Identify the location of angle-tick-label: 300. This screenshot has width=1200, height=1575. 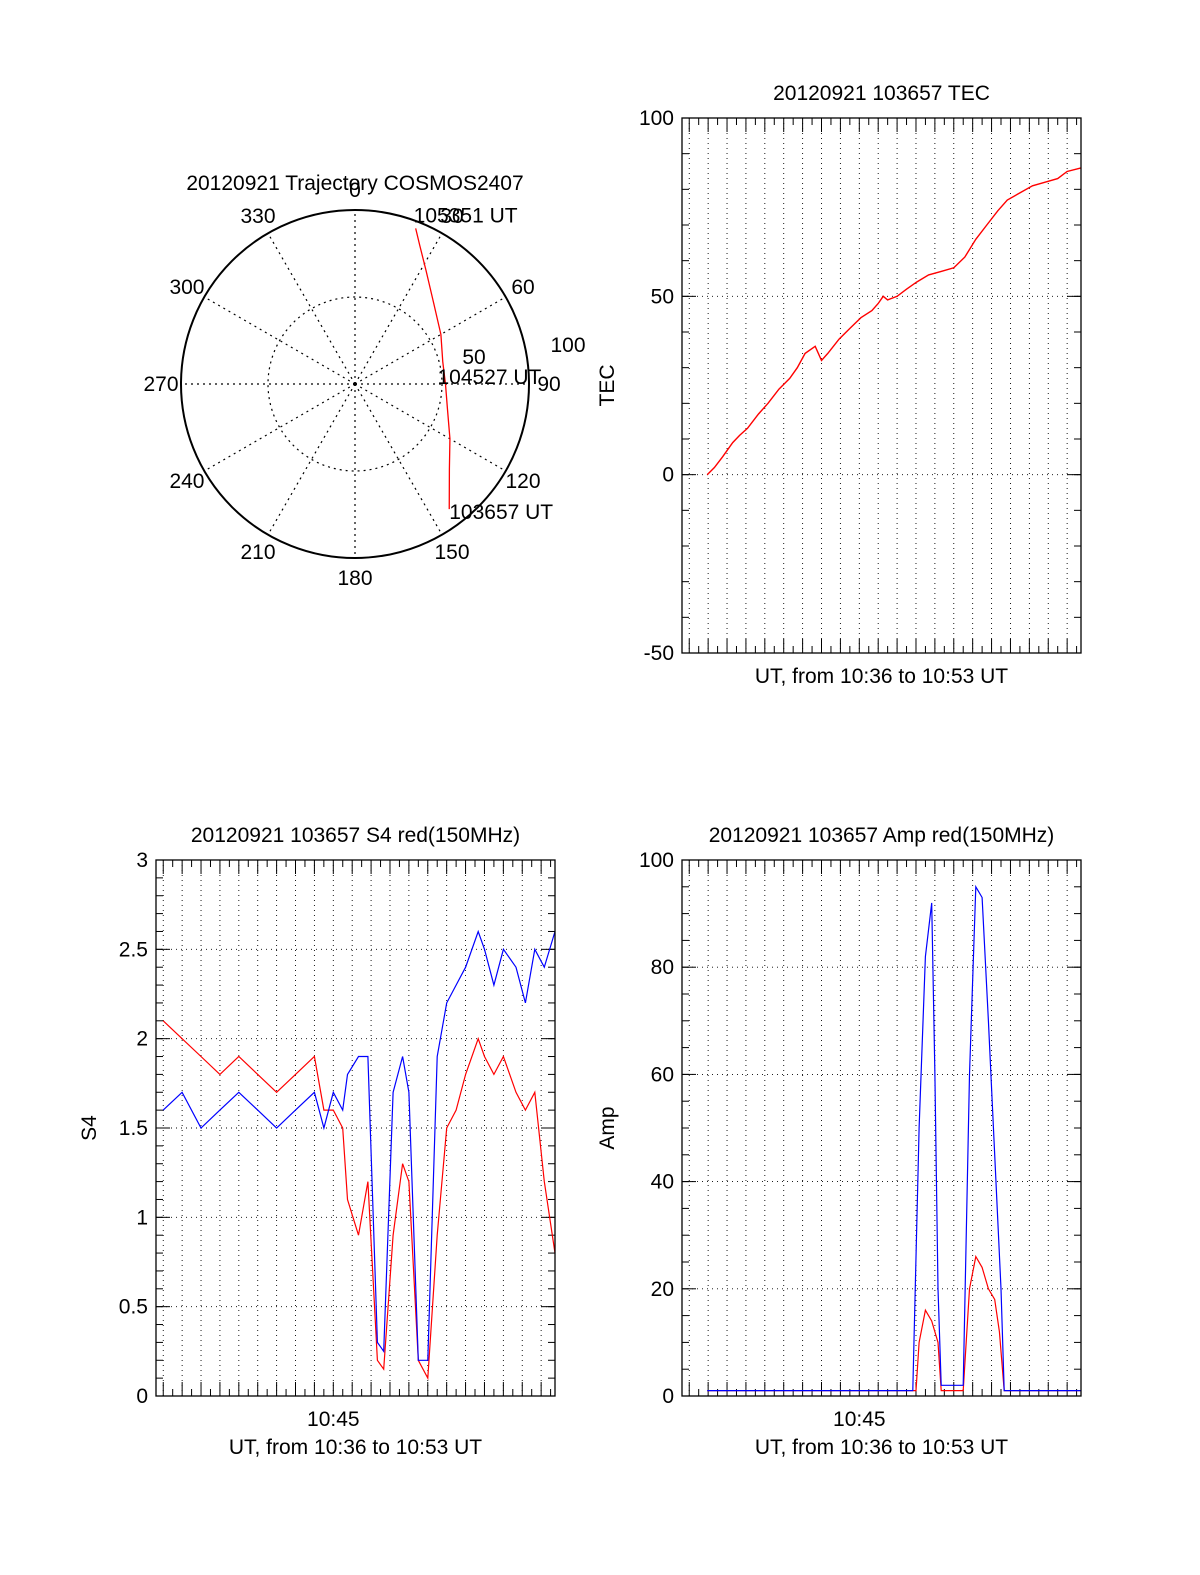
(186, 287).